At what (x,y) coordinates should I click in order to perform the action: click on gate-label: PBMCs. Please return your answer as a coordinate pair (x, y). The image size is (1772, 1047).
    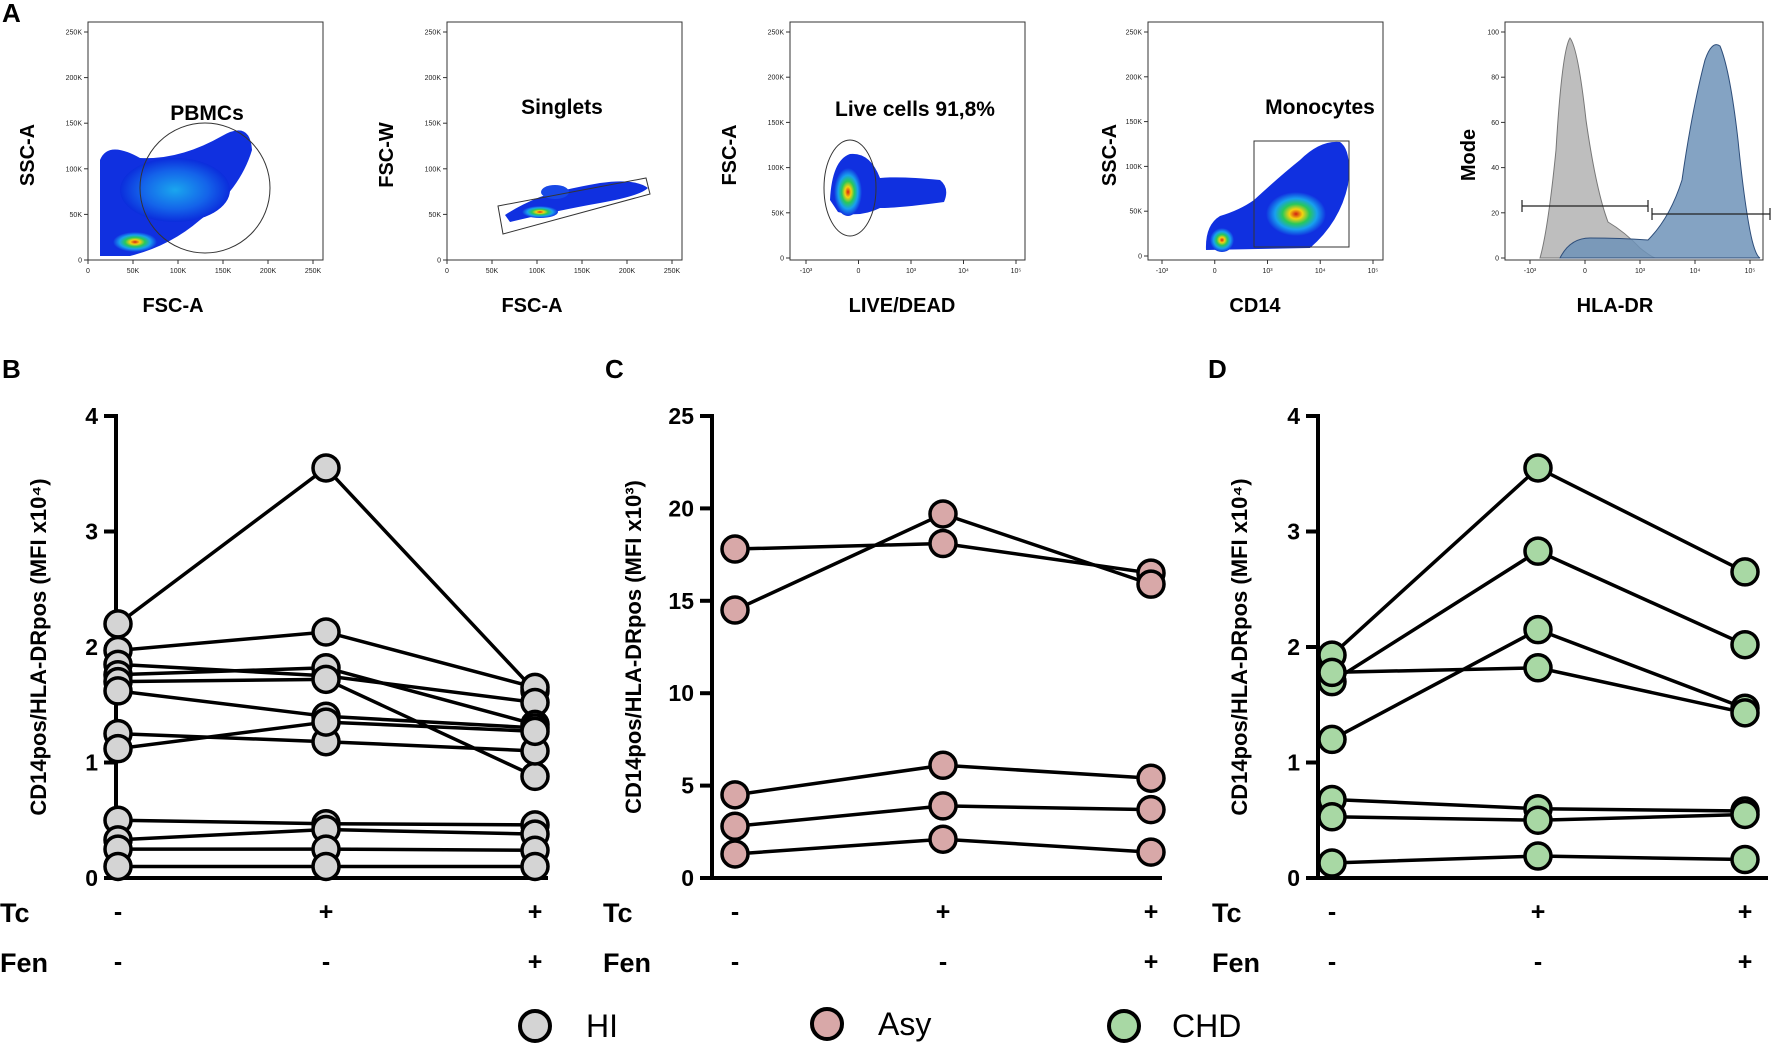
    Looking at the image, I should click on (207, 113).